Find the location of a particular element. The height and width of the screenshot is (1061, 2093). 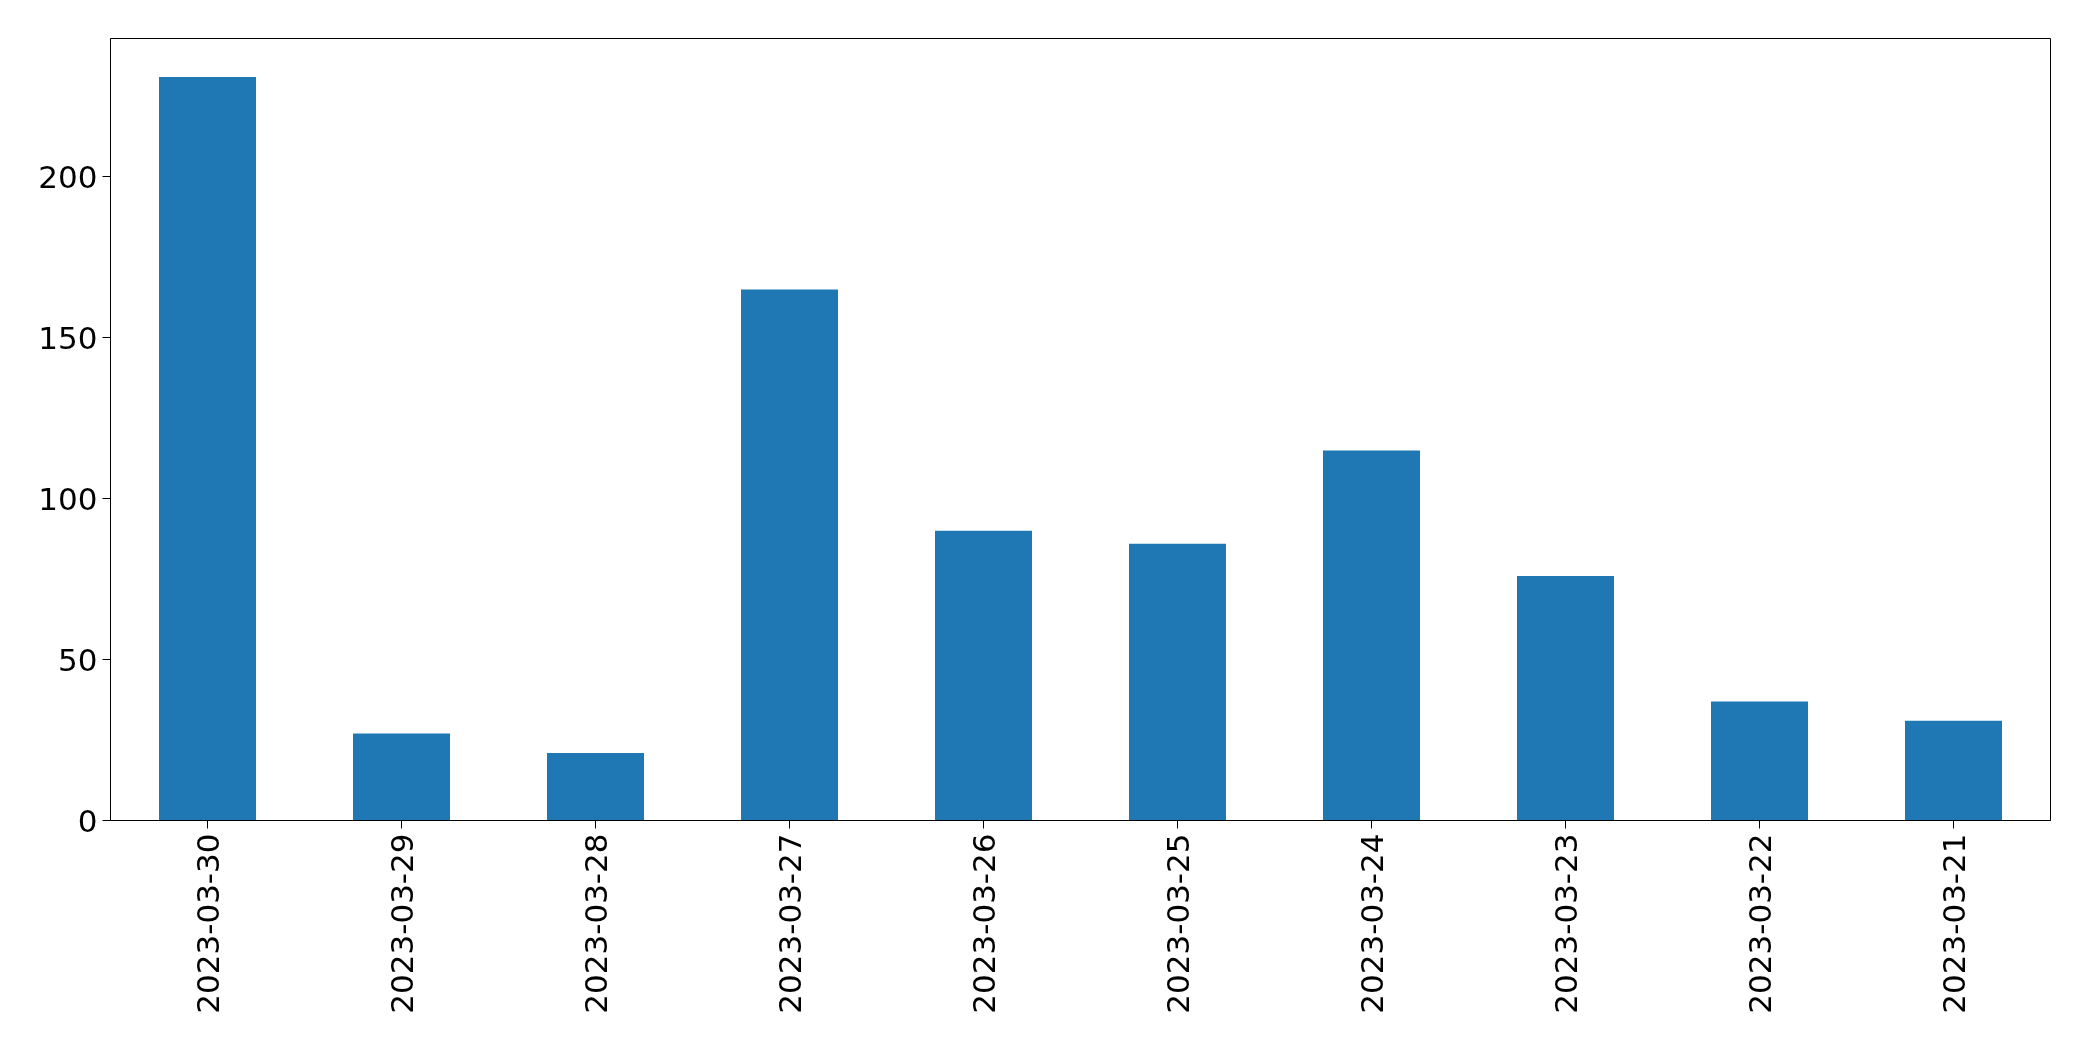

y-tick-label: 200 is located at coordinates (68, 176).